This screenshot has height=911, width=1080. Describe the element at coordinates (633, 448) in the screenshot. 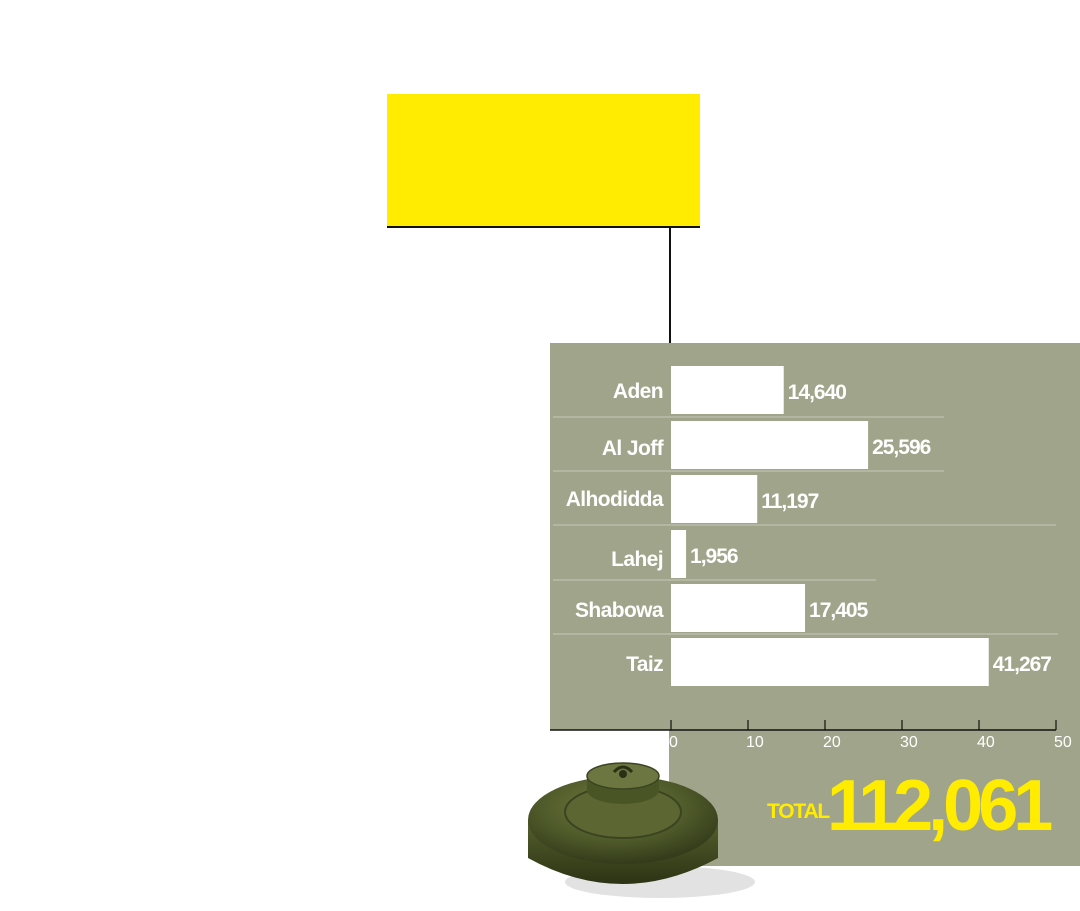

I see `category-label: Al Joff` at that location.